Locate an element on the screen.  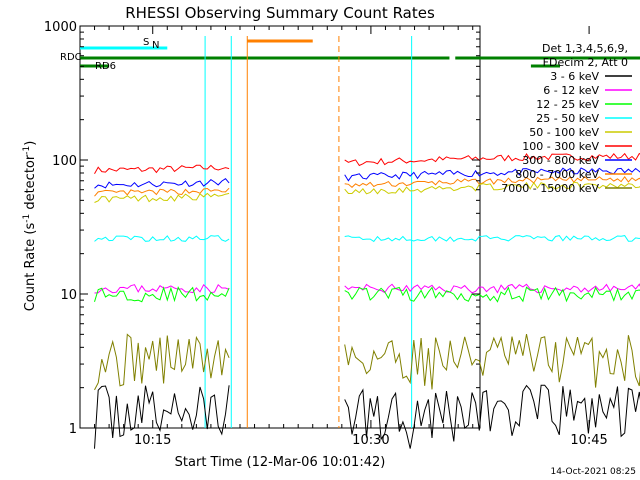
y-tick-label: 1 is located at coordinates (73, 429).